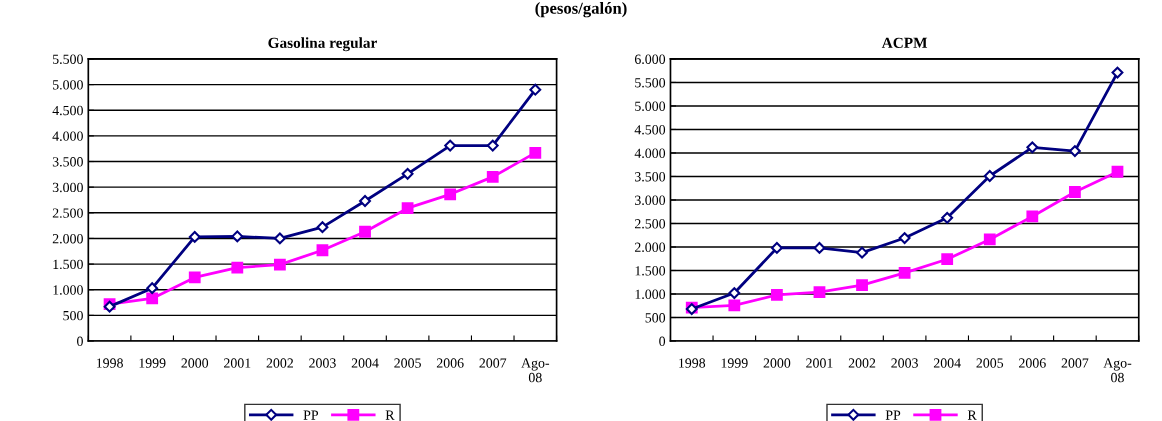 This screenshot has width=1162, height=421. What do you see at coordinates (322, 44) in the screenshot?
I see `chart-title: Gasolina regular` at bounding box center [322, 44].